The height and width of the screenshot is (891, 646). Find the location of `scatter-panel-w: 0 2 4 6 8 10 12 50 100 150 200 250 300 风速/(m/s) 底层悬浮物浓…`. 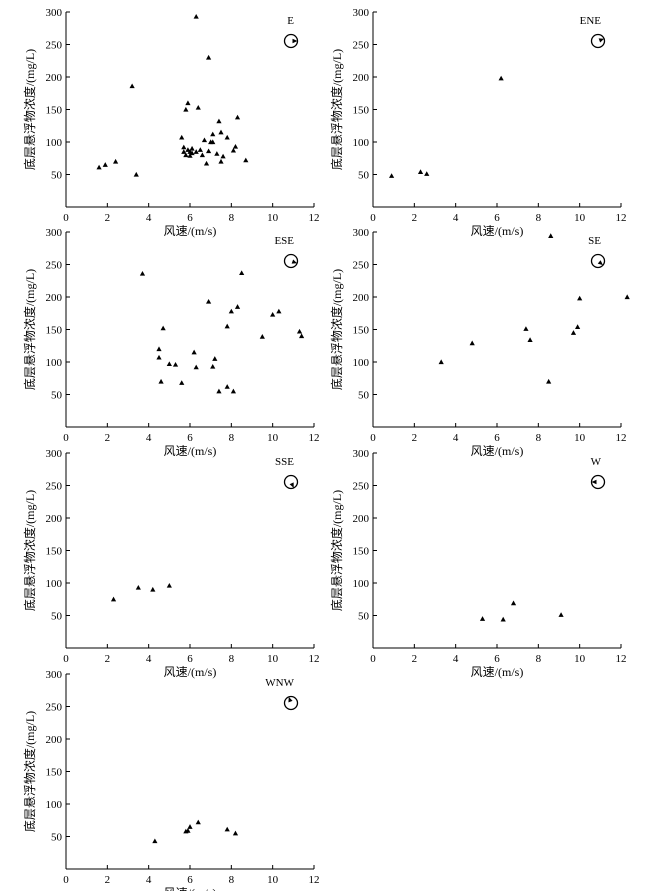

scatter-panel-w: 0 2 4 6 8 10 12 50 100 150 200 250 300 风速/(m/s) 底层悬浮物浓… is located at coordinates (478, 563).